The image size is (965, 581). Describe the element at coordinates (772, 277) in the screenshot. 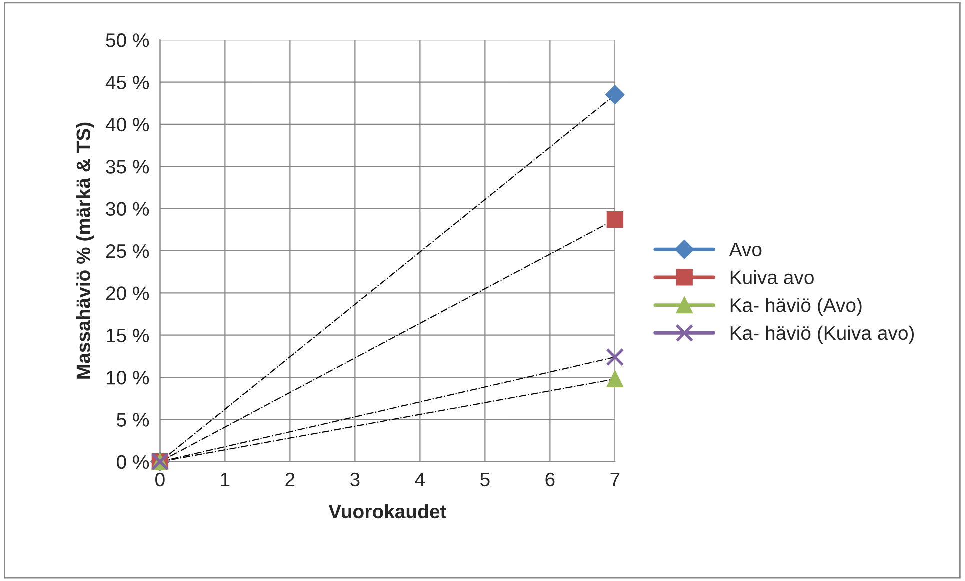

I see `legend-label: Kuiva avo` at that location.